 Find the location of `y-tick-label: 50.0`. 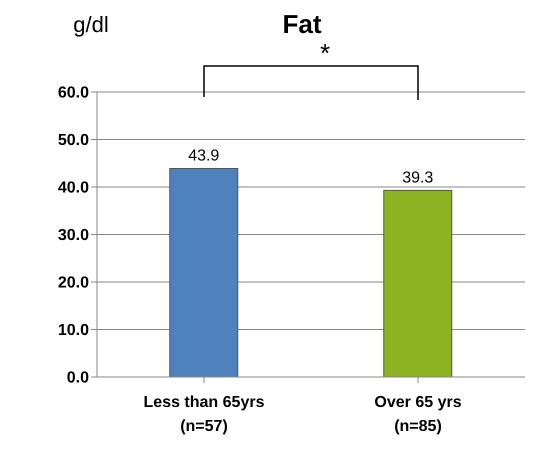

y-tick-label: 50.0 is located at coordinates (74, 141).